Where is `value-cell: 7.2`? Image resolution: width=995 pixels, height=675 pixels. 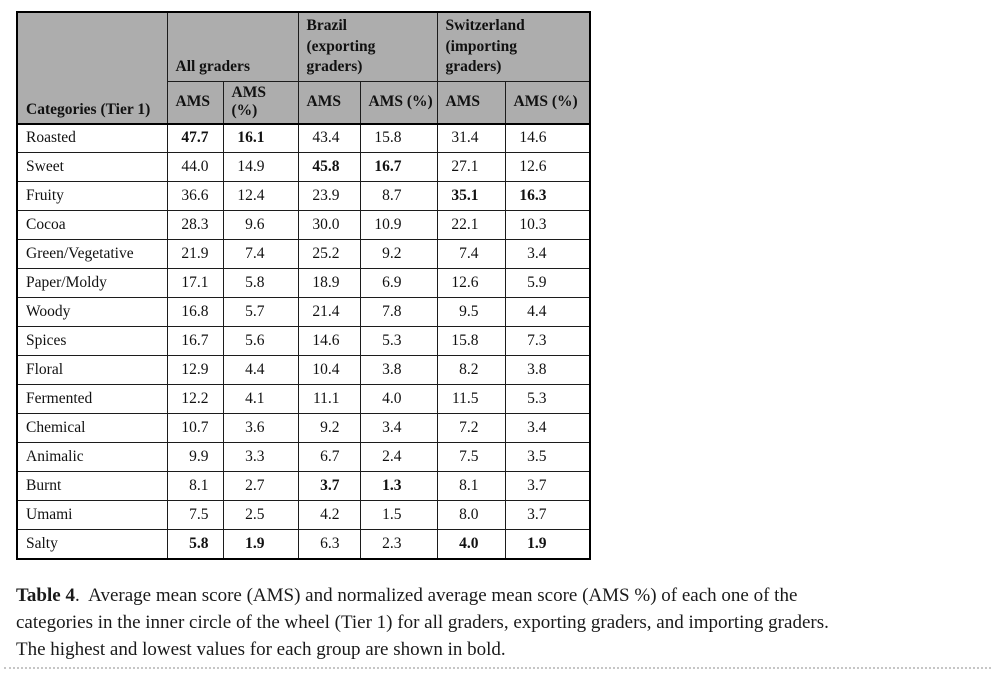
value-cell: 7.2 is located at coordinates (471, 428).